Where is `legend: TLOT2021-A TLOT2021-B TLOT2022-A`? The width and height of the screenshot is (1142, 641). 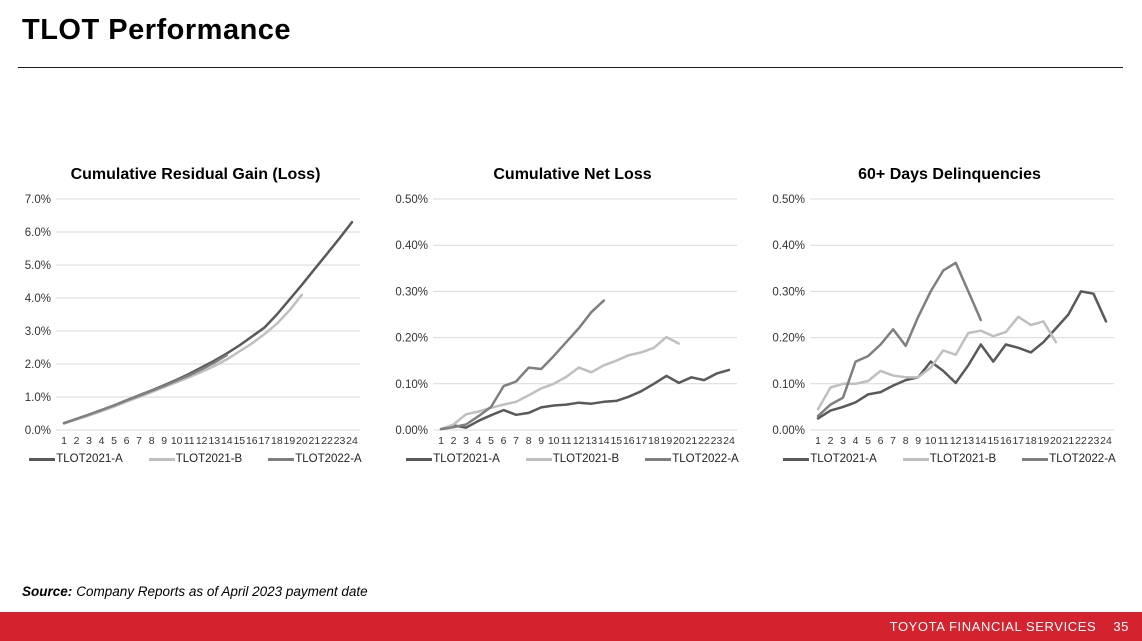 legend: TLOT2021-A TLOT2021-B TLOT2022-A is located at coordinates (949, 459).